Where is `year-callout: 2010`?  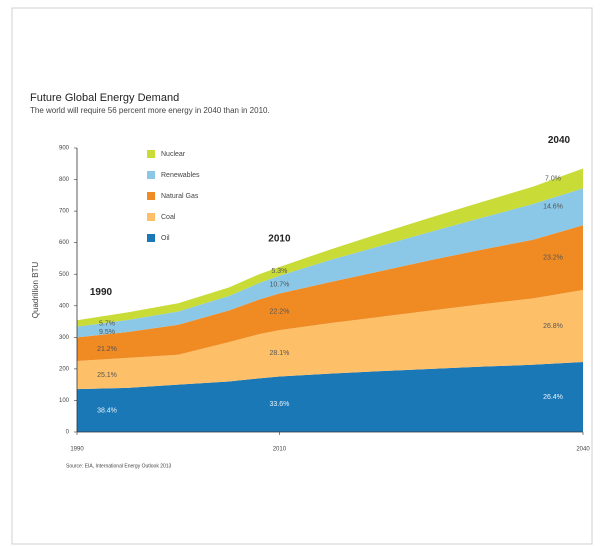 year-callout: 2010 is located at coordinates (279, 239).